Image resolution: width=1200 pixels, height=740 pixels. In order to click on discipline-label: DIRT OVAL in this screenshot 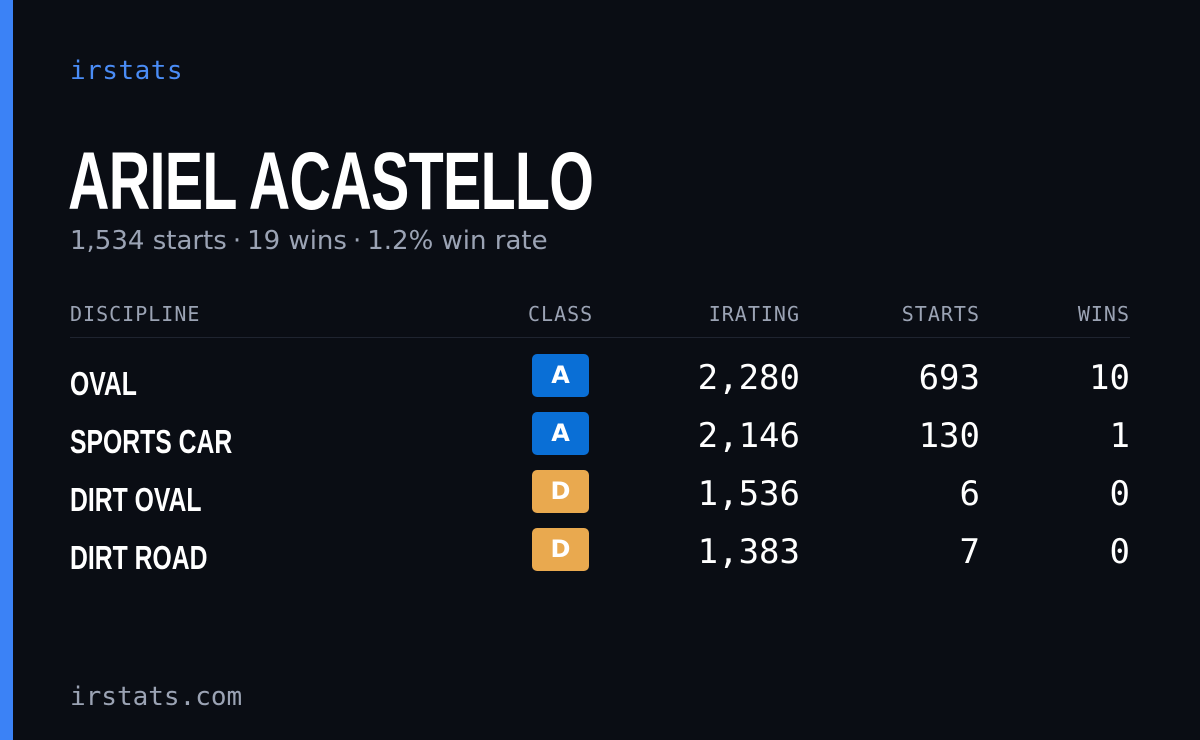, I will do `click(136, 499)`.